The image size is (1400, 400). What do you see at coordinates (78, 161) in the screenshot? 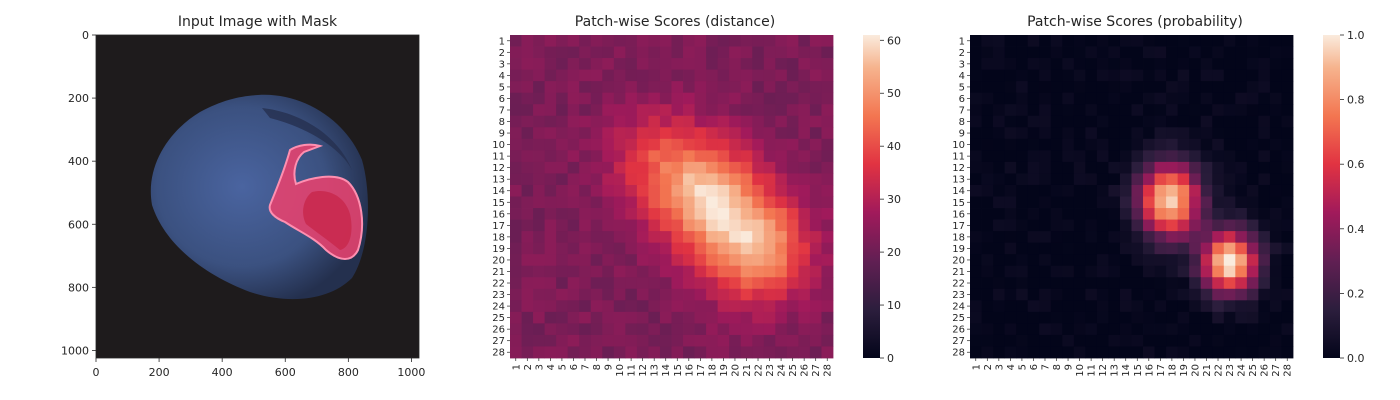
I see `y-tick-label: 400` at bounding box center [78, 161].